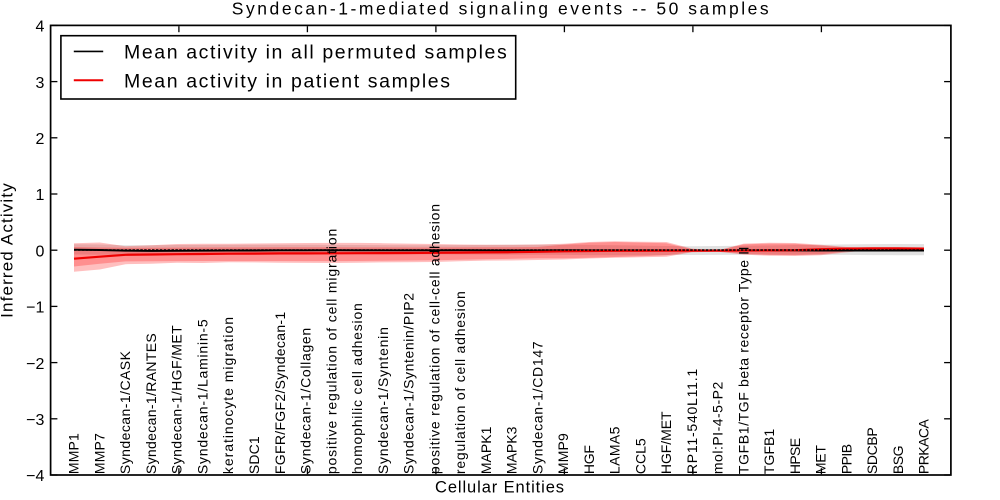  I want to click on svg-text: MAPK1, so click(486, 450).